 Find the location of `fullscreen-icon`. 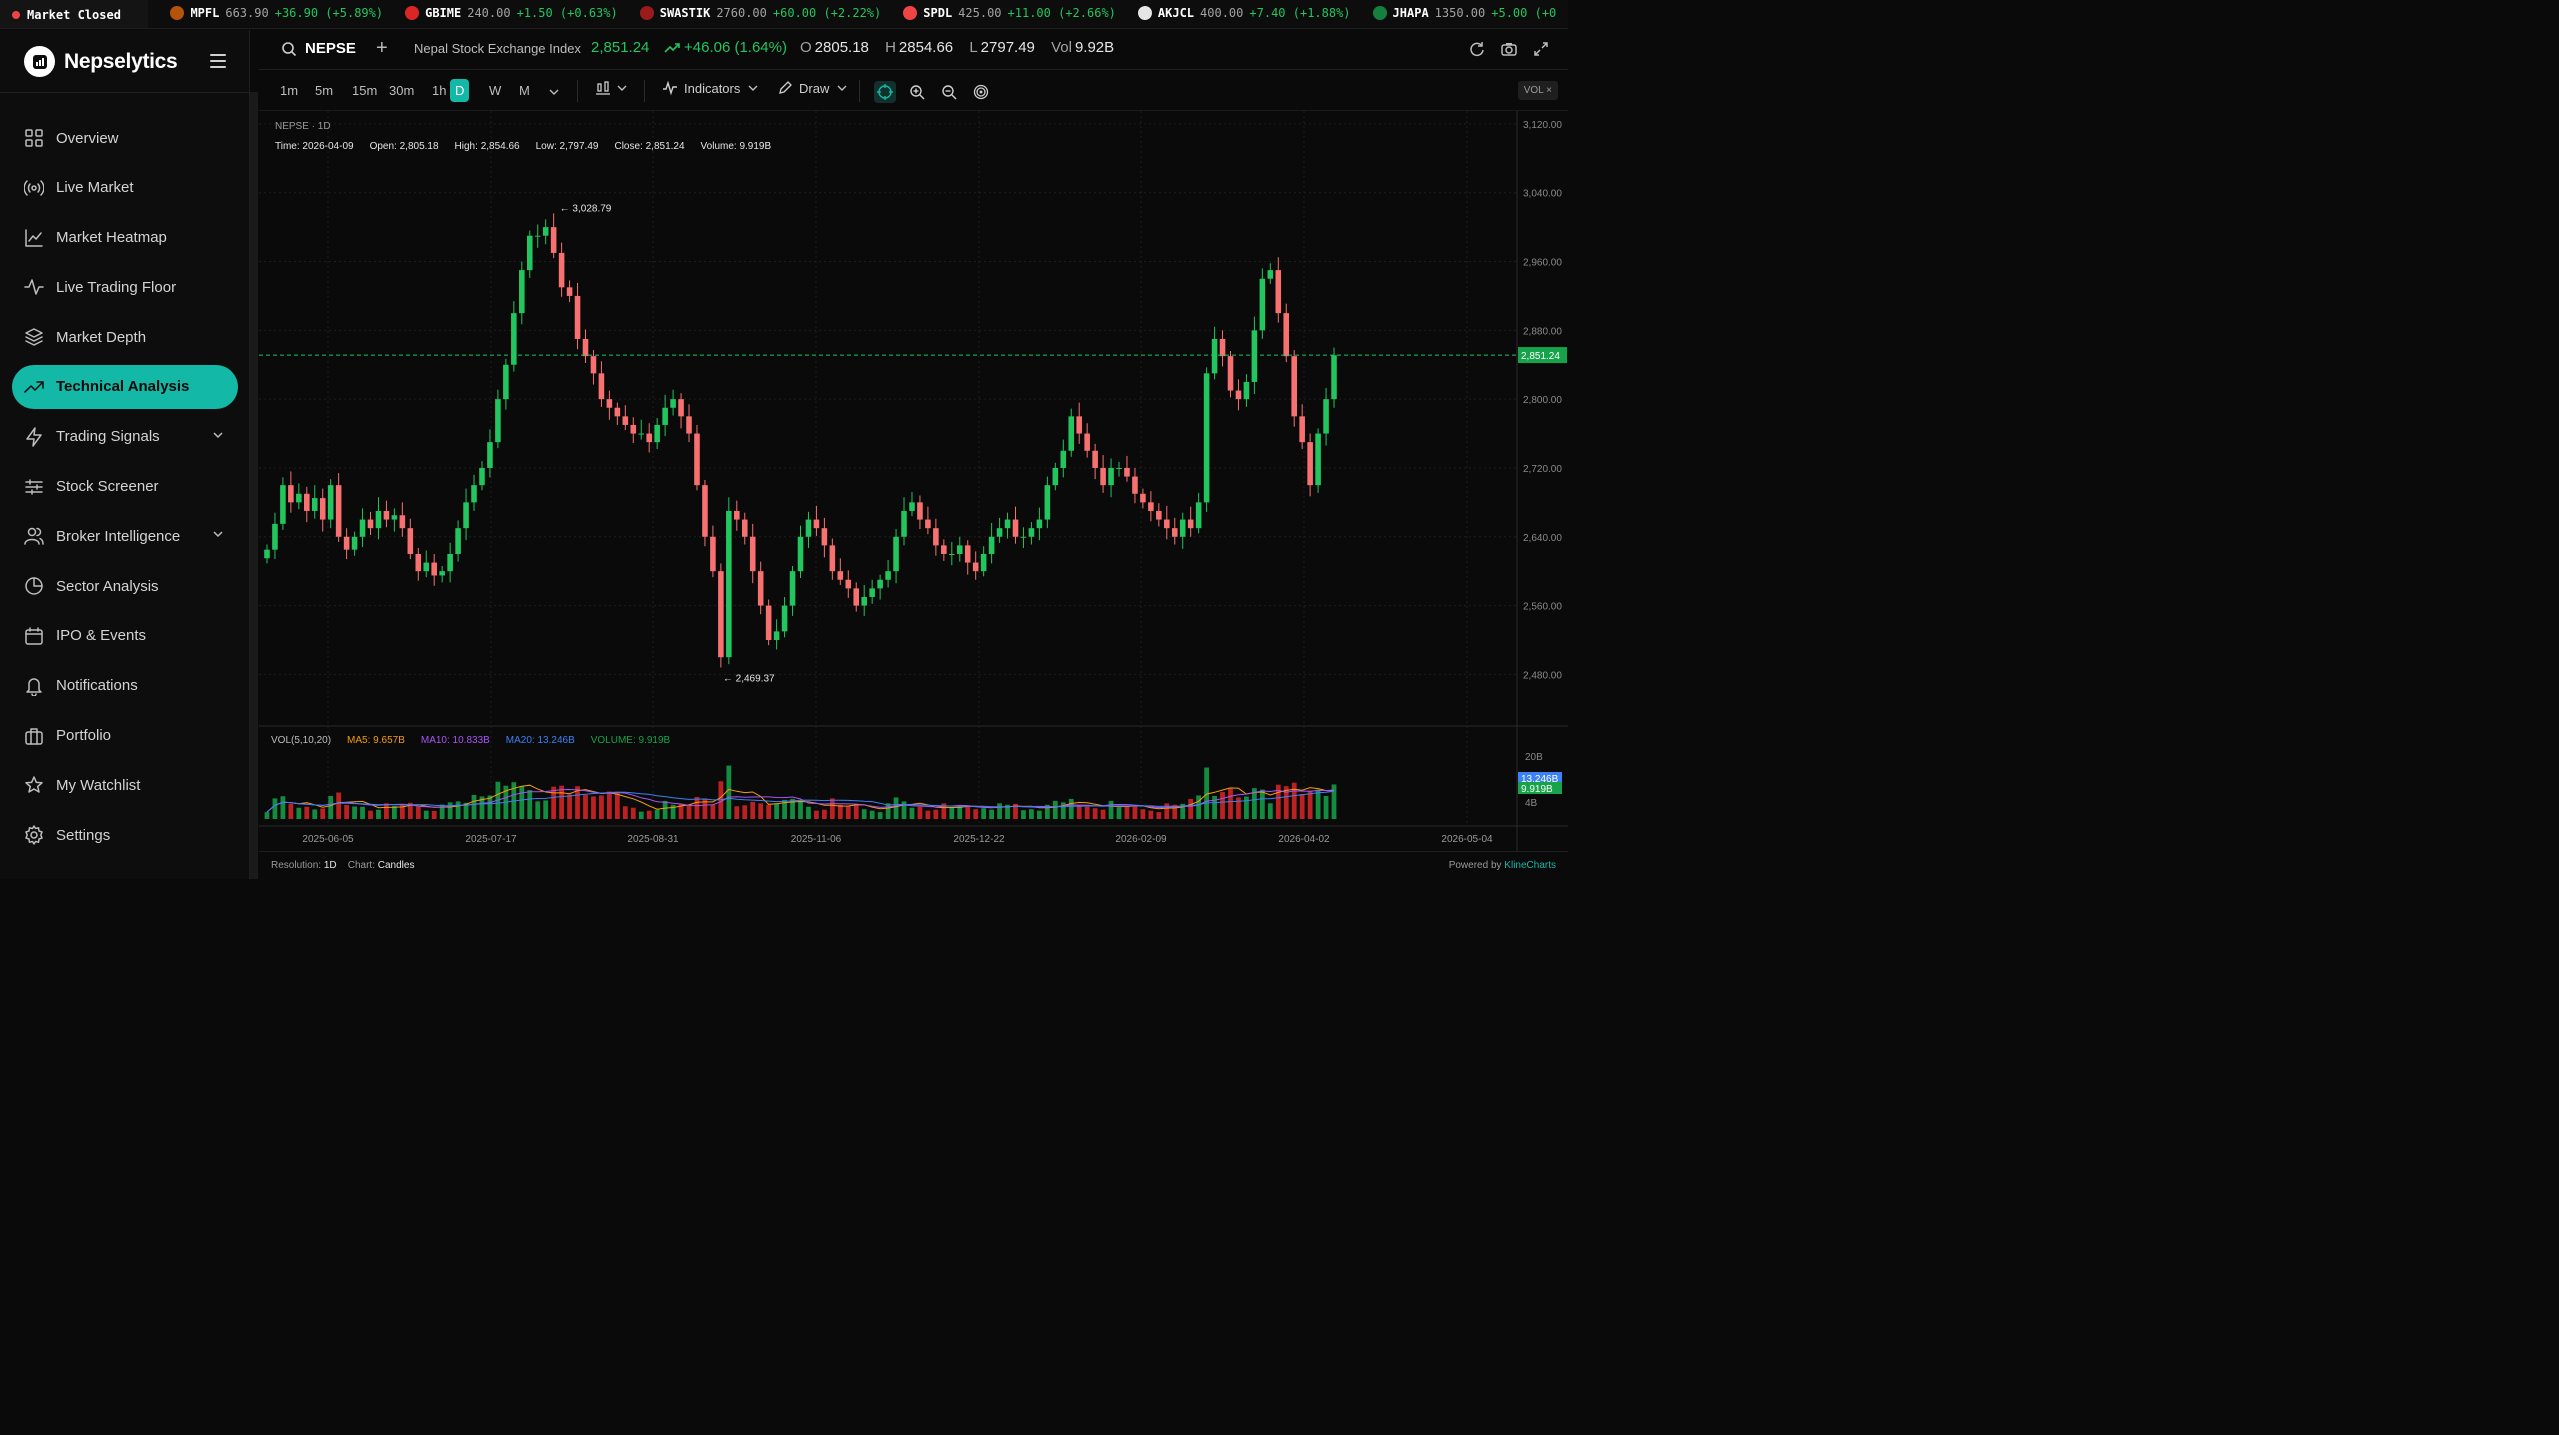

fullscreen-icon is located at coordinates (1541, 49).